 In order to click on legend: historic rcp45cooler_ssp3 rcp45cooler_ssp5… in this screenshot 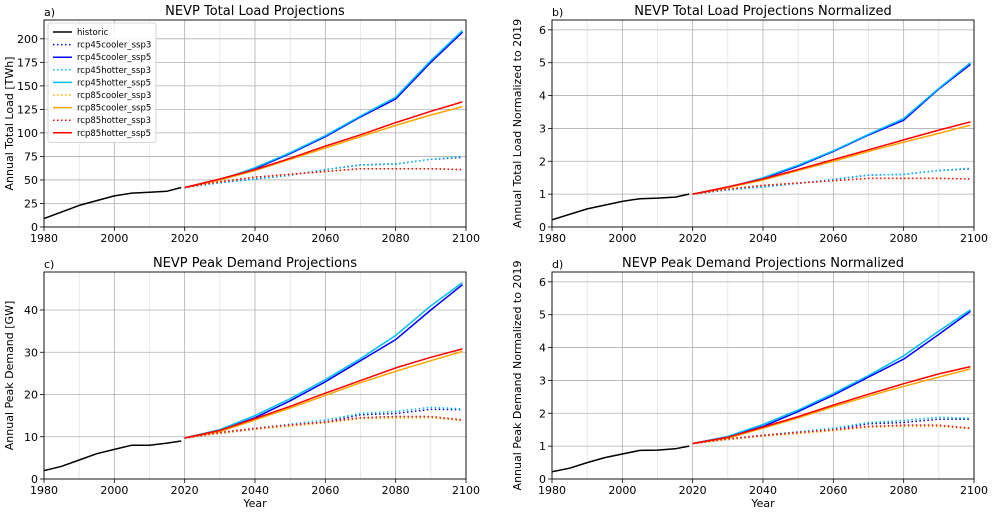, I will do `click(102, 82)`.